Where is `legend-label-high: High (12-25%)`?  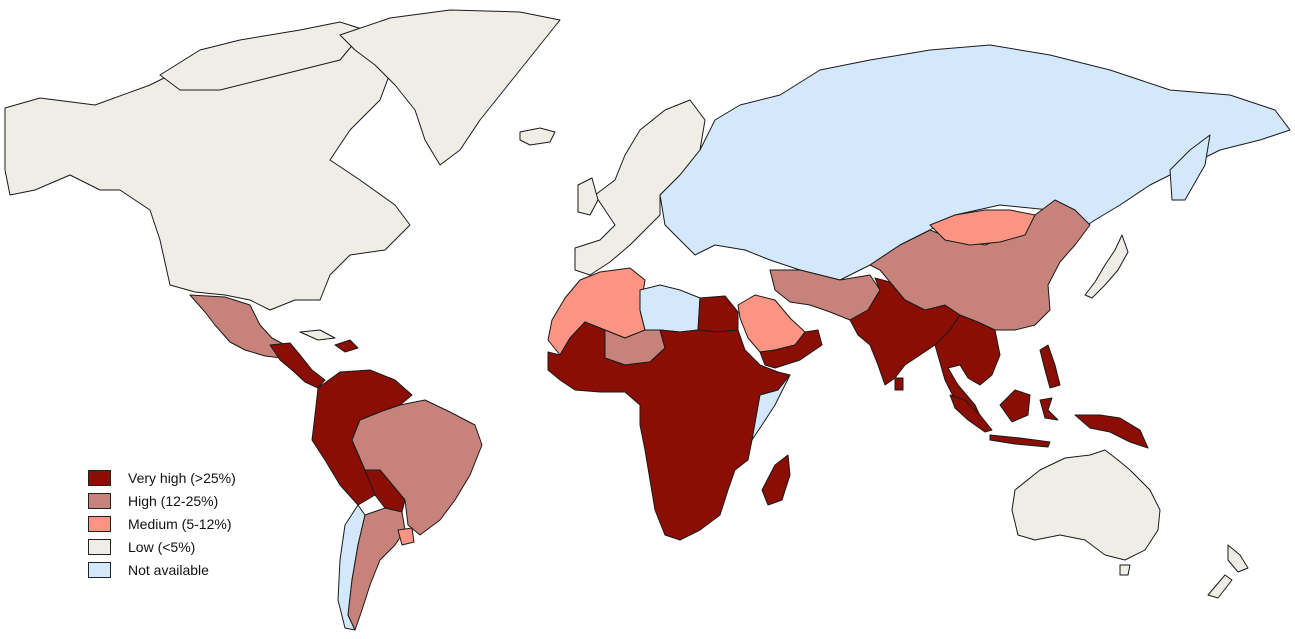
legend-label-high: High (12-25%) is located at coordinates (173, 500).